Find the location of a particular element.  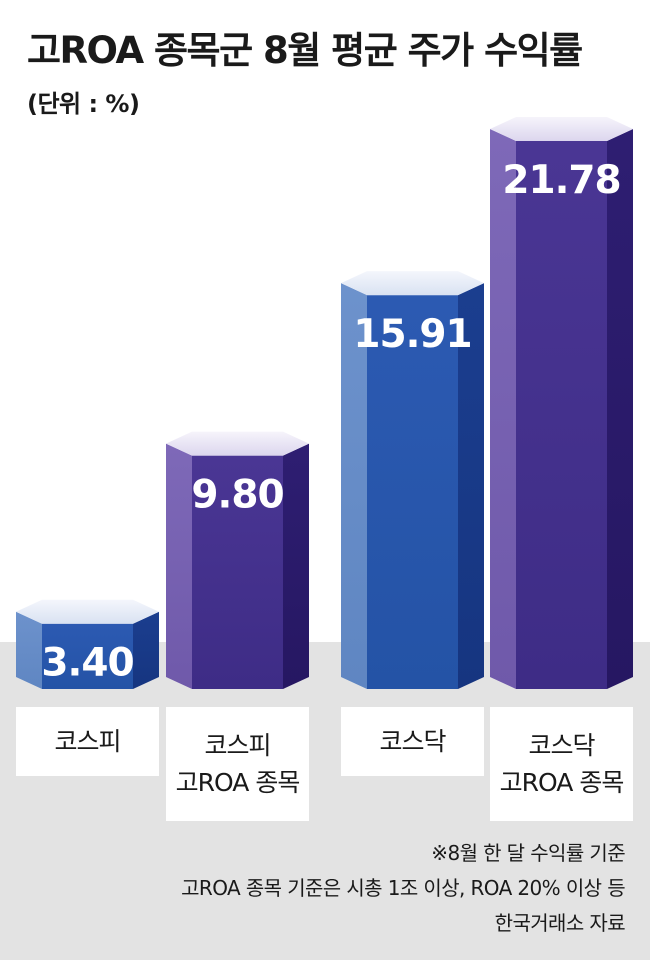

bar-1: 3.40 is located at coordinates (87, 644).